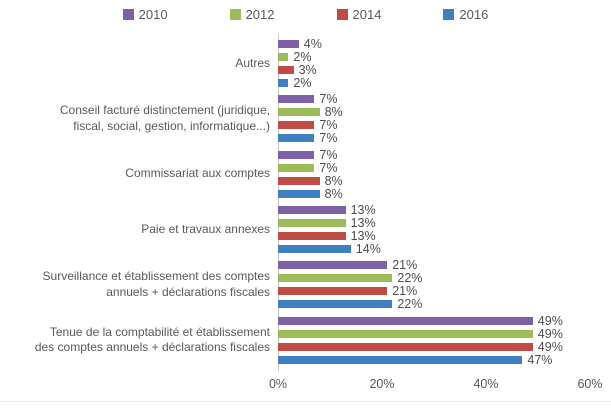 The image size is (611, 409). Describe the element at coordinates (474, 14) in the screenshot. I see `legend-label: 2016` at that location.